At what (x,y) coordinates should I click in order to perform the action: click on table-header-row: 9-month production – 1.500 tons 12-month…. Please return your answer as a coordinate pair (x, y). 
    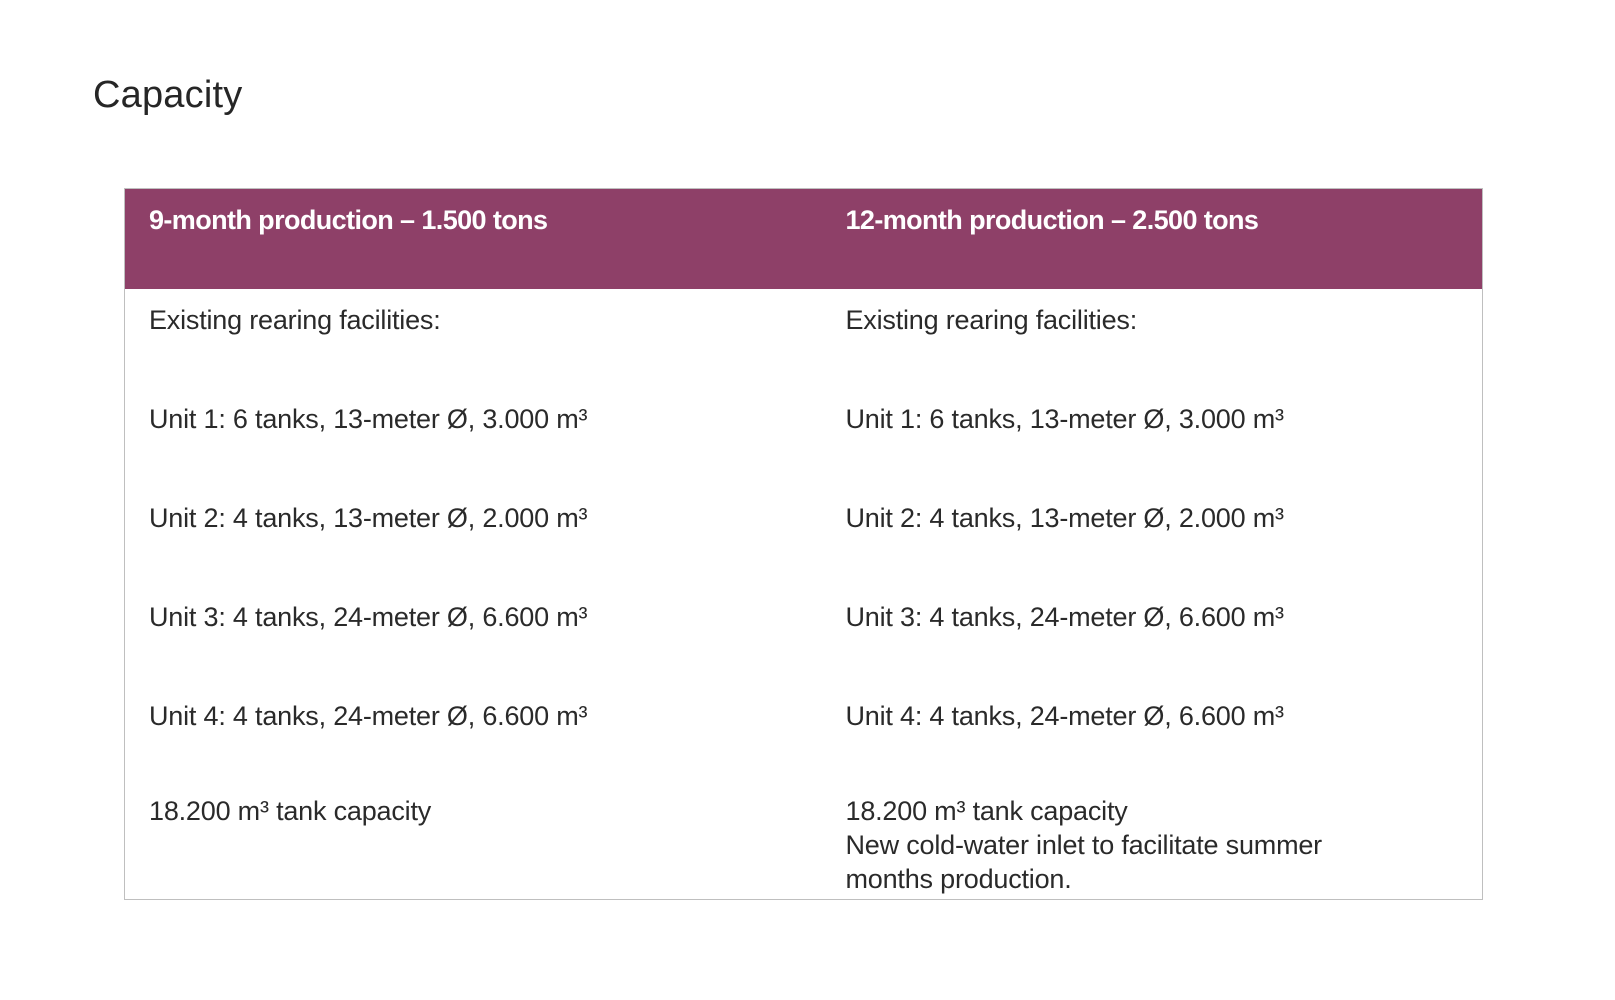
    Looking at the image, I should click on (803, 238).